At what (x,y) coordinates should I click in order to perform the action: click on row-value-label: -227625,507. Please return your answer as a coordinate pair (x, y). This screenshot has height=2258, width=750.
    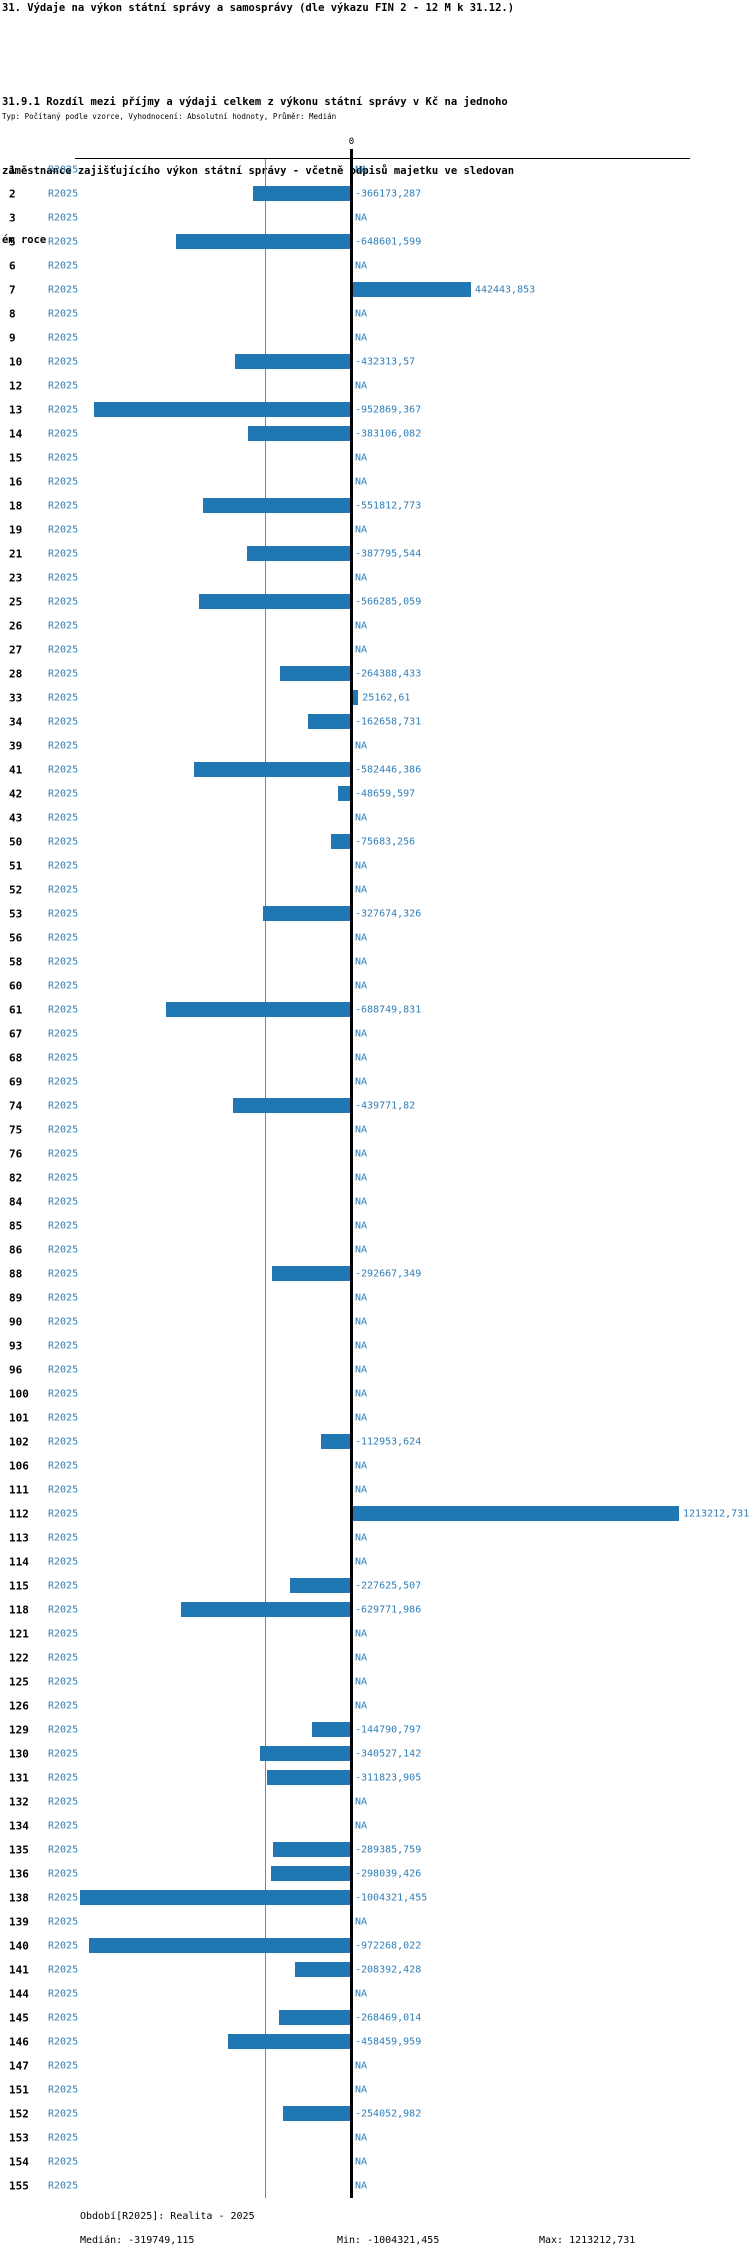
    Looking at the image, I should click on (388, 1586).